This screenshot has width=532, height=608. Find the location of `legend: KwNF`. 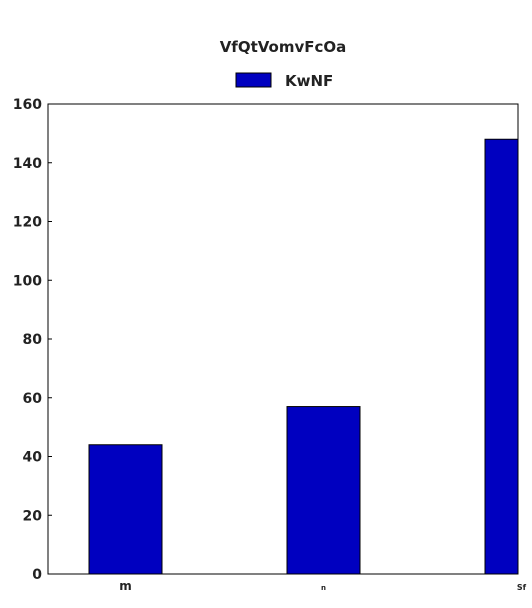

legend: KwNF is located at coordinates (284, 81).